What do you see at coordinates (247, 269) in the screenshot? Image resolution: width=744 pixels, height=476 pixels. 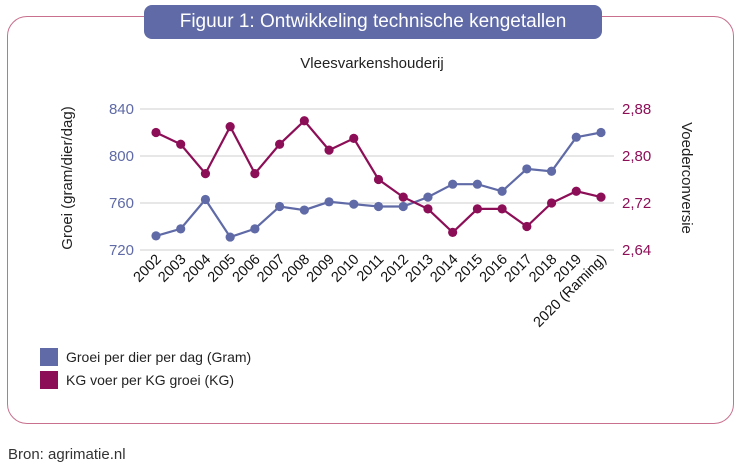 I see `x-tick-label: 2006` at bounding box center [247, 269].